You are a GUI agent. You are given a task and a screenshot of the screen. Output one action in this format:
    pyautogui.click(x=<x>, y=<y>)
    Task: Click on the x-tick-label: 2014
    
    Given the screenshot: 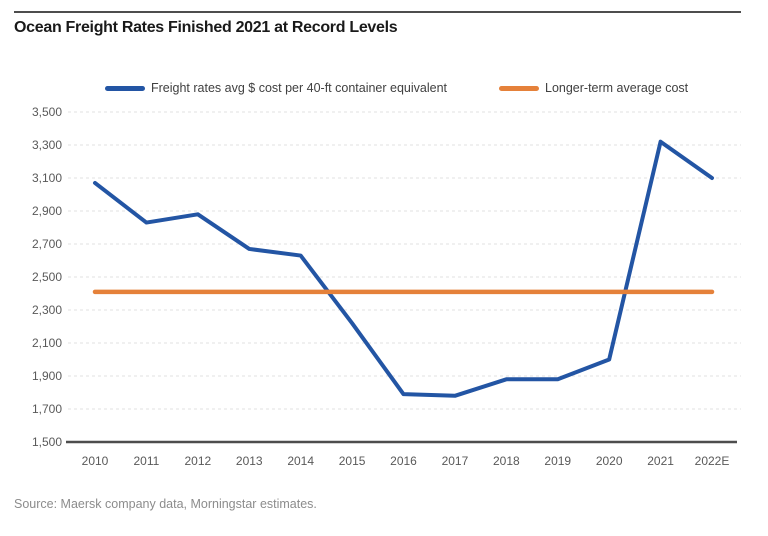 What is the action you would take?
    pyautogui.click(x=300, y=461)
    